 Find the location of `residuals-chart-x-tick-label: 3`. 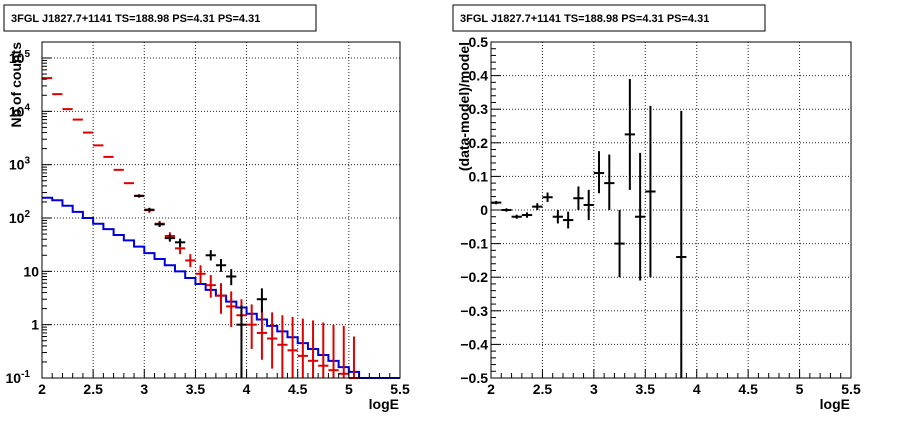

residuals-chart-x-tick-label: 3 is located at coordinates (594, 389).